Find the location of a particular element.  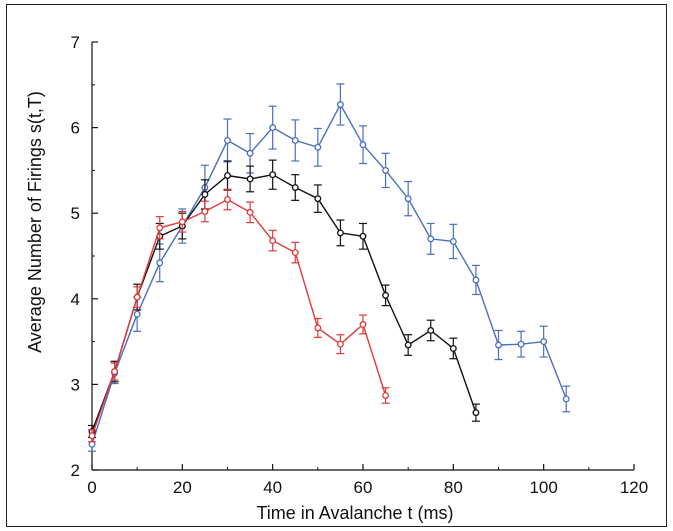

x-tick-label: 120 is located at coordinates (634, 487).